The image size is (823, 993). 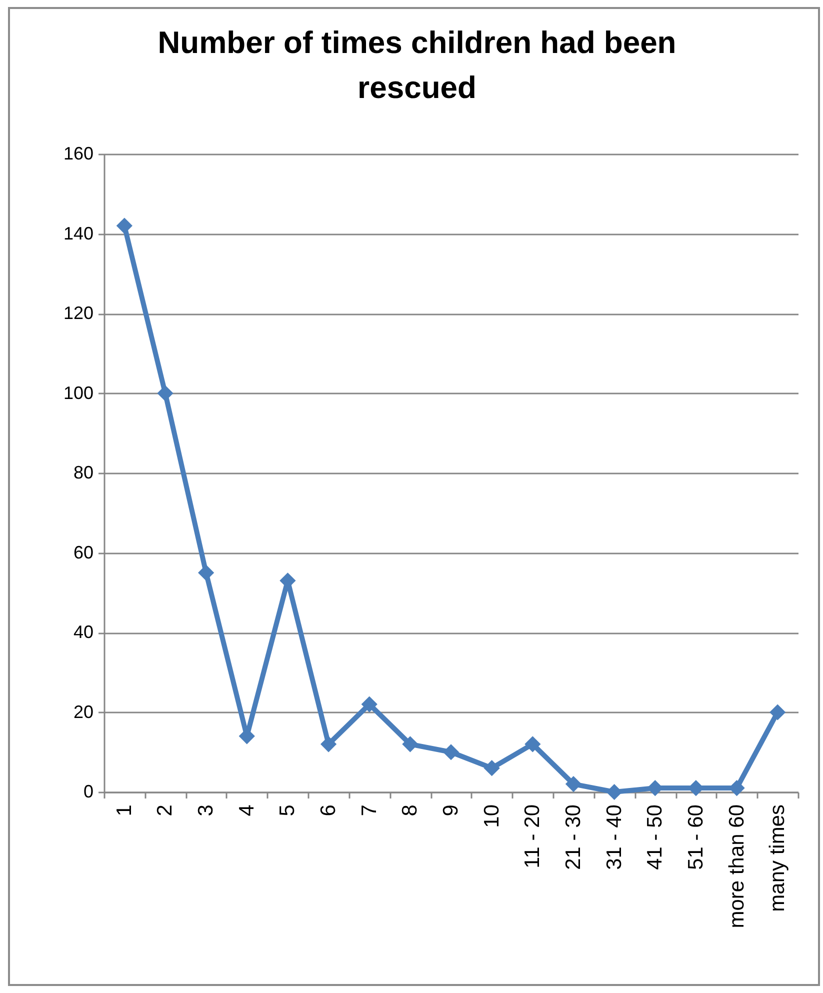 I want to click on x-tick-label: 21 - 30, so click(x=573, y=837).